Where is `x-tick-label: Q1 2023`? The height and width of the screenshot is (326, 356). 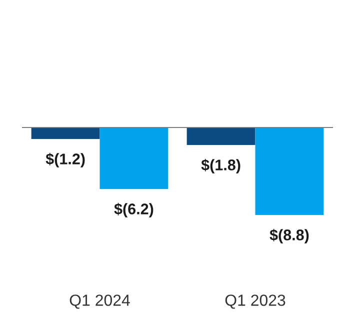
x-tick-label: Q1 2023 is located at coordinates (255, 301).